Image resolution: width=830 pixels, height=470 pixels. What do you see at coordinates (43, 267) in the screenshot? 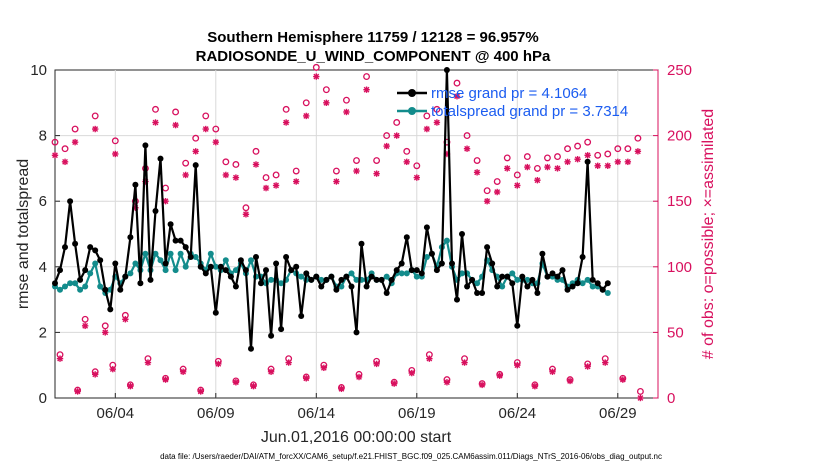
I see `y-tick-label: 4` at bounding box center [43, 267].